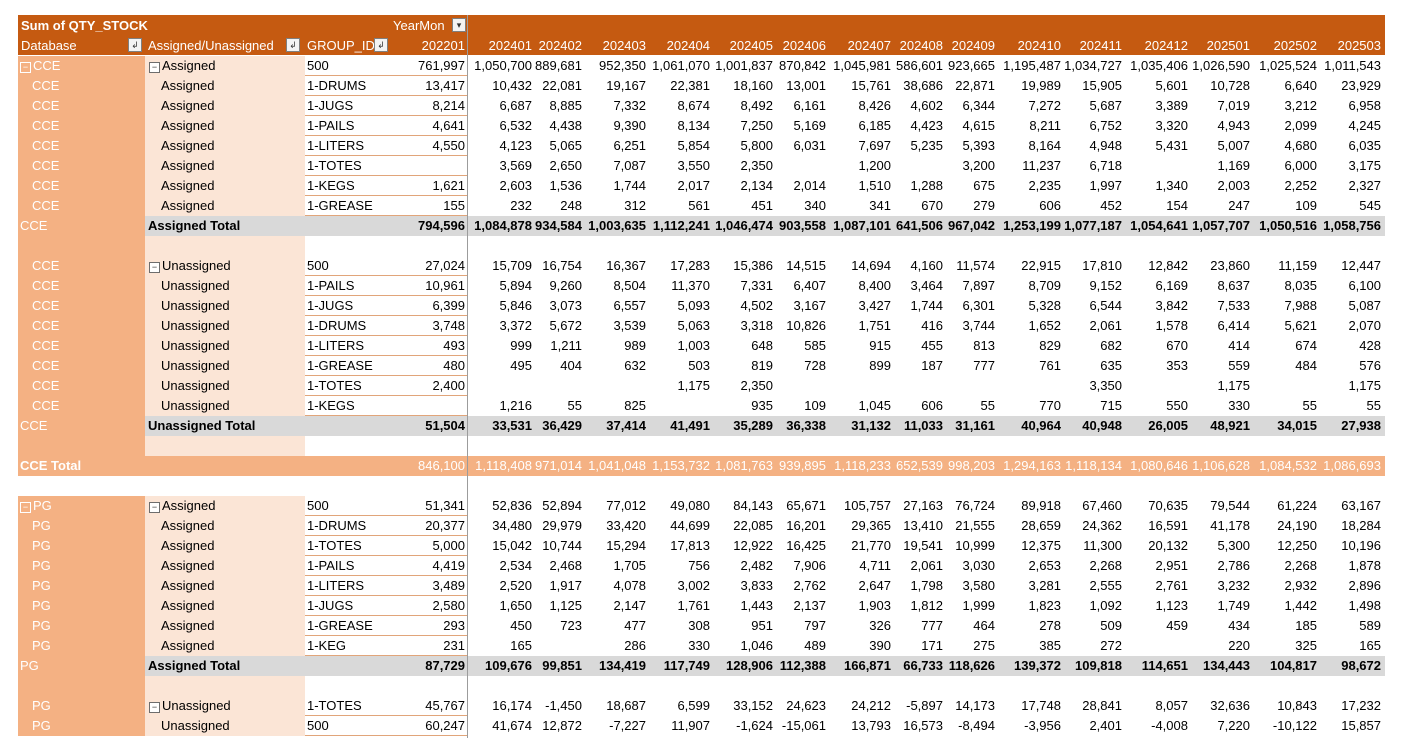 Image resolution: width=1409 pixels, height=738 pixels. I want to click on value-cell: -8,494, so click(976, 725).